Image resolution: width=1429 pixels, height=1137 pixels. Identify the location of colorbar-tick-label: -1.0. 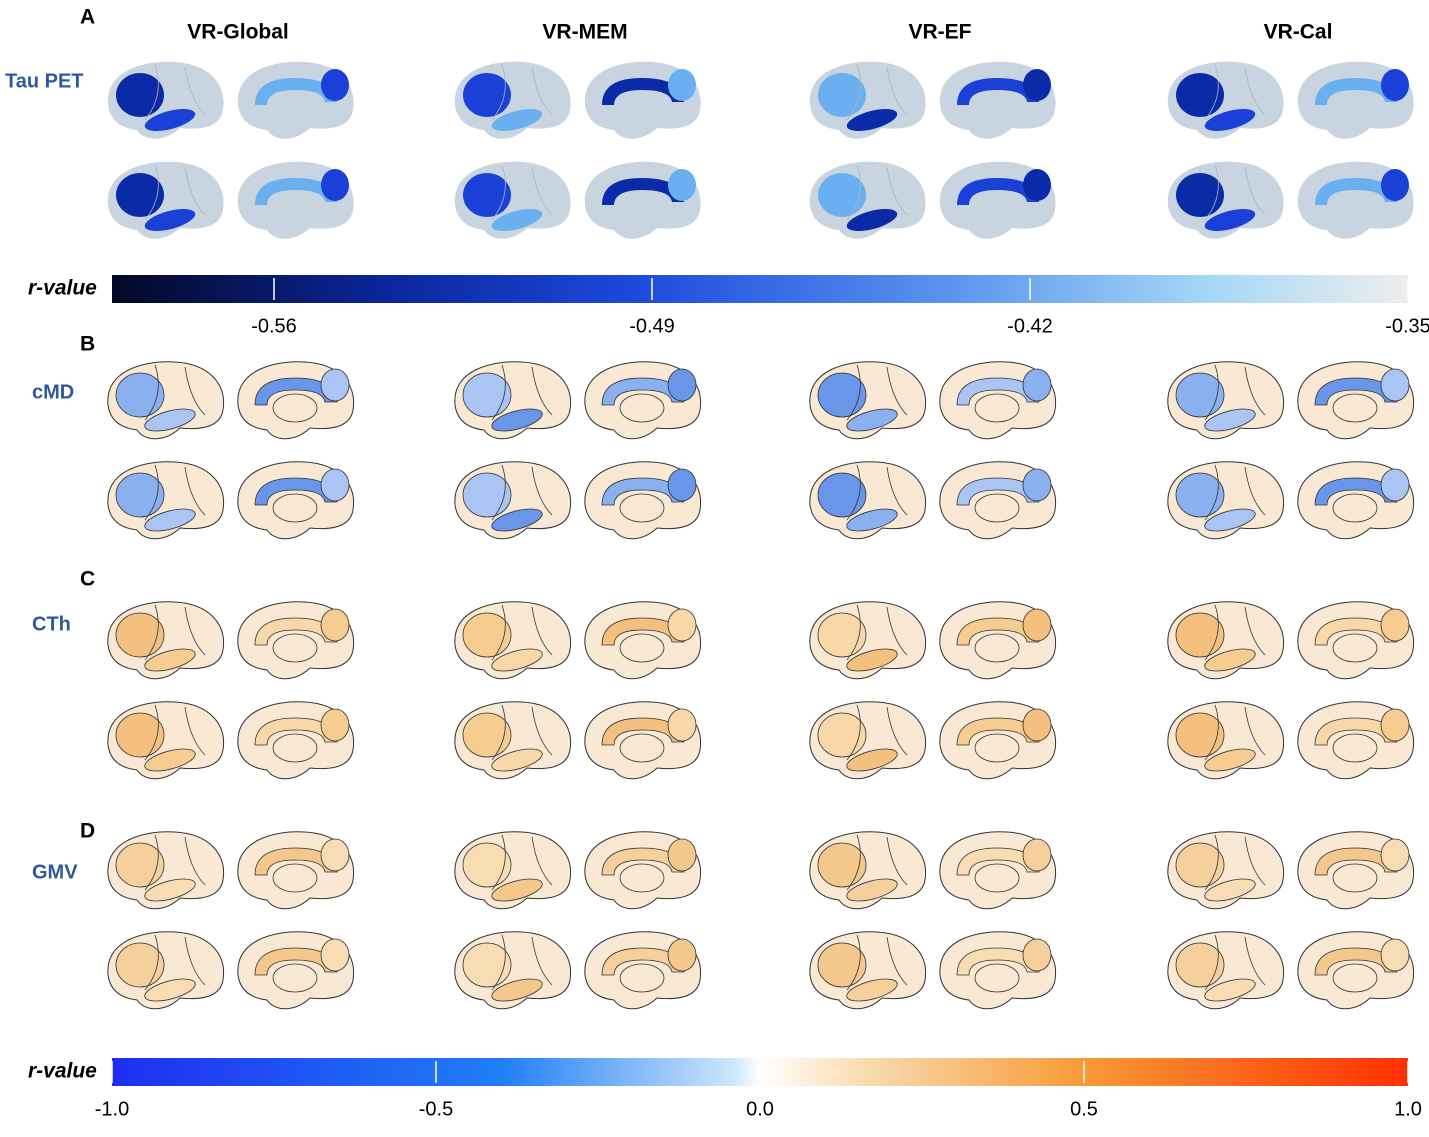
(112, 1109).